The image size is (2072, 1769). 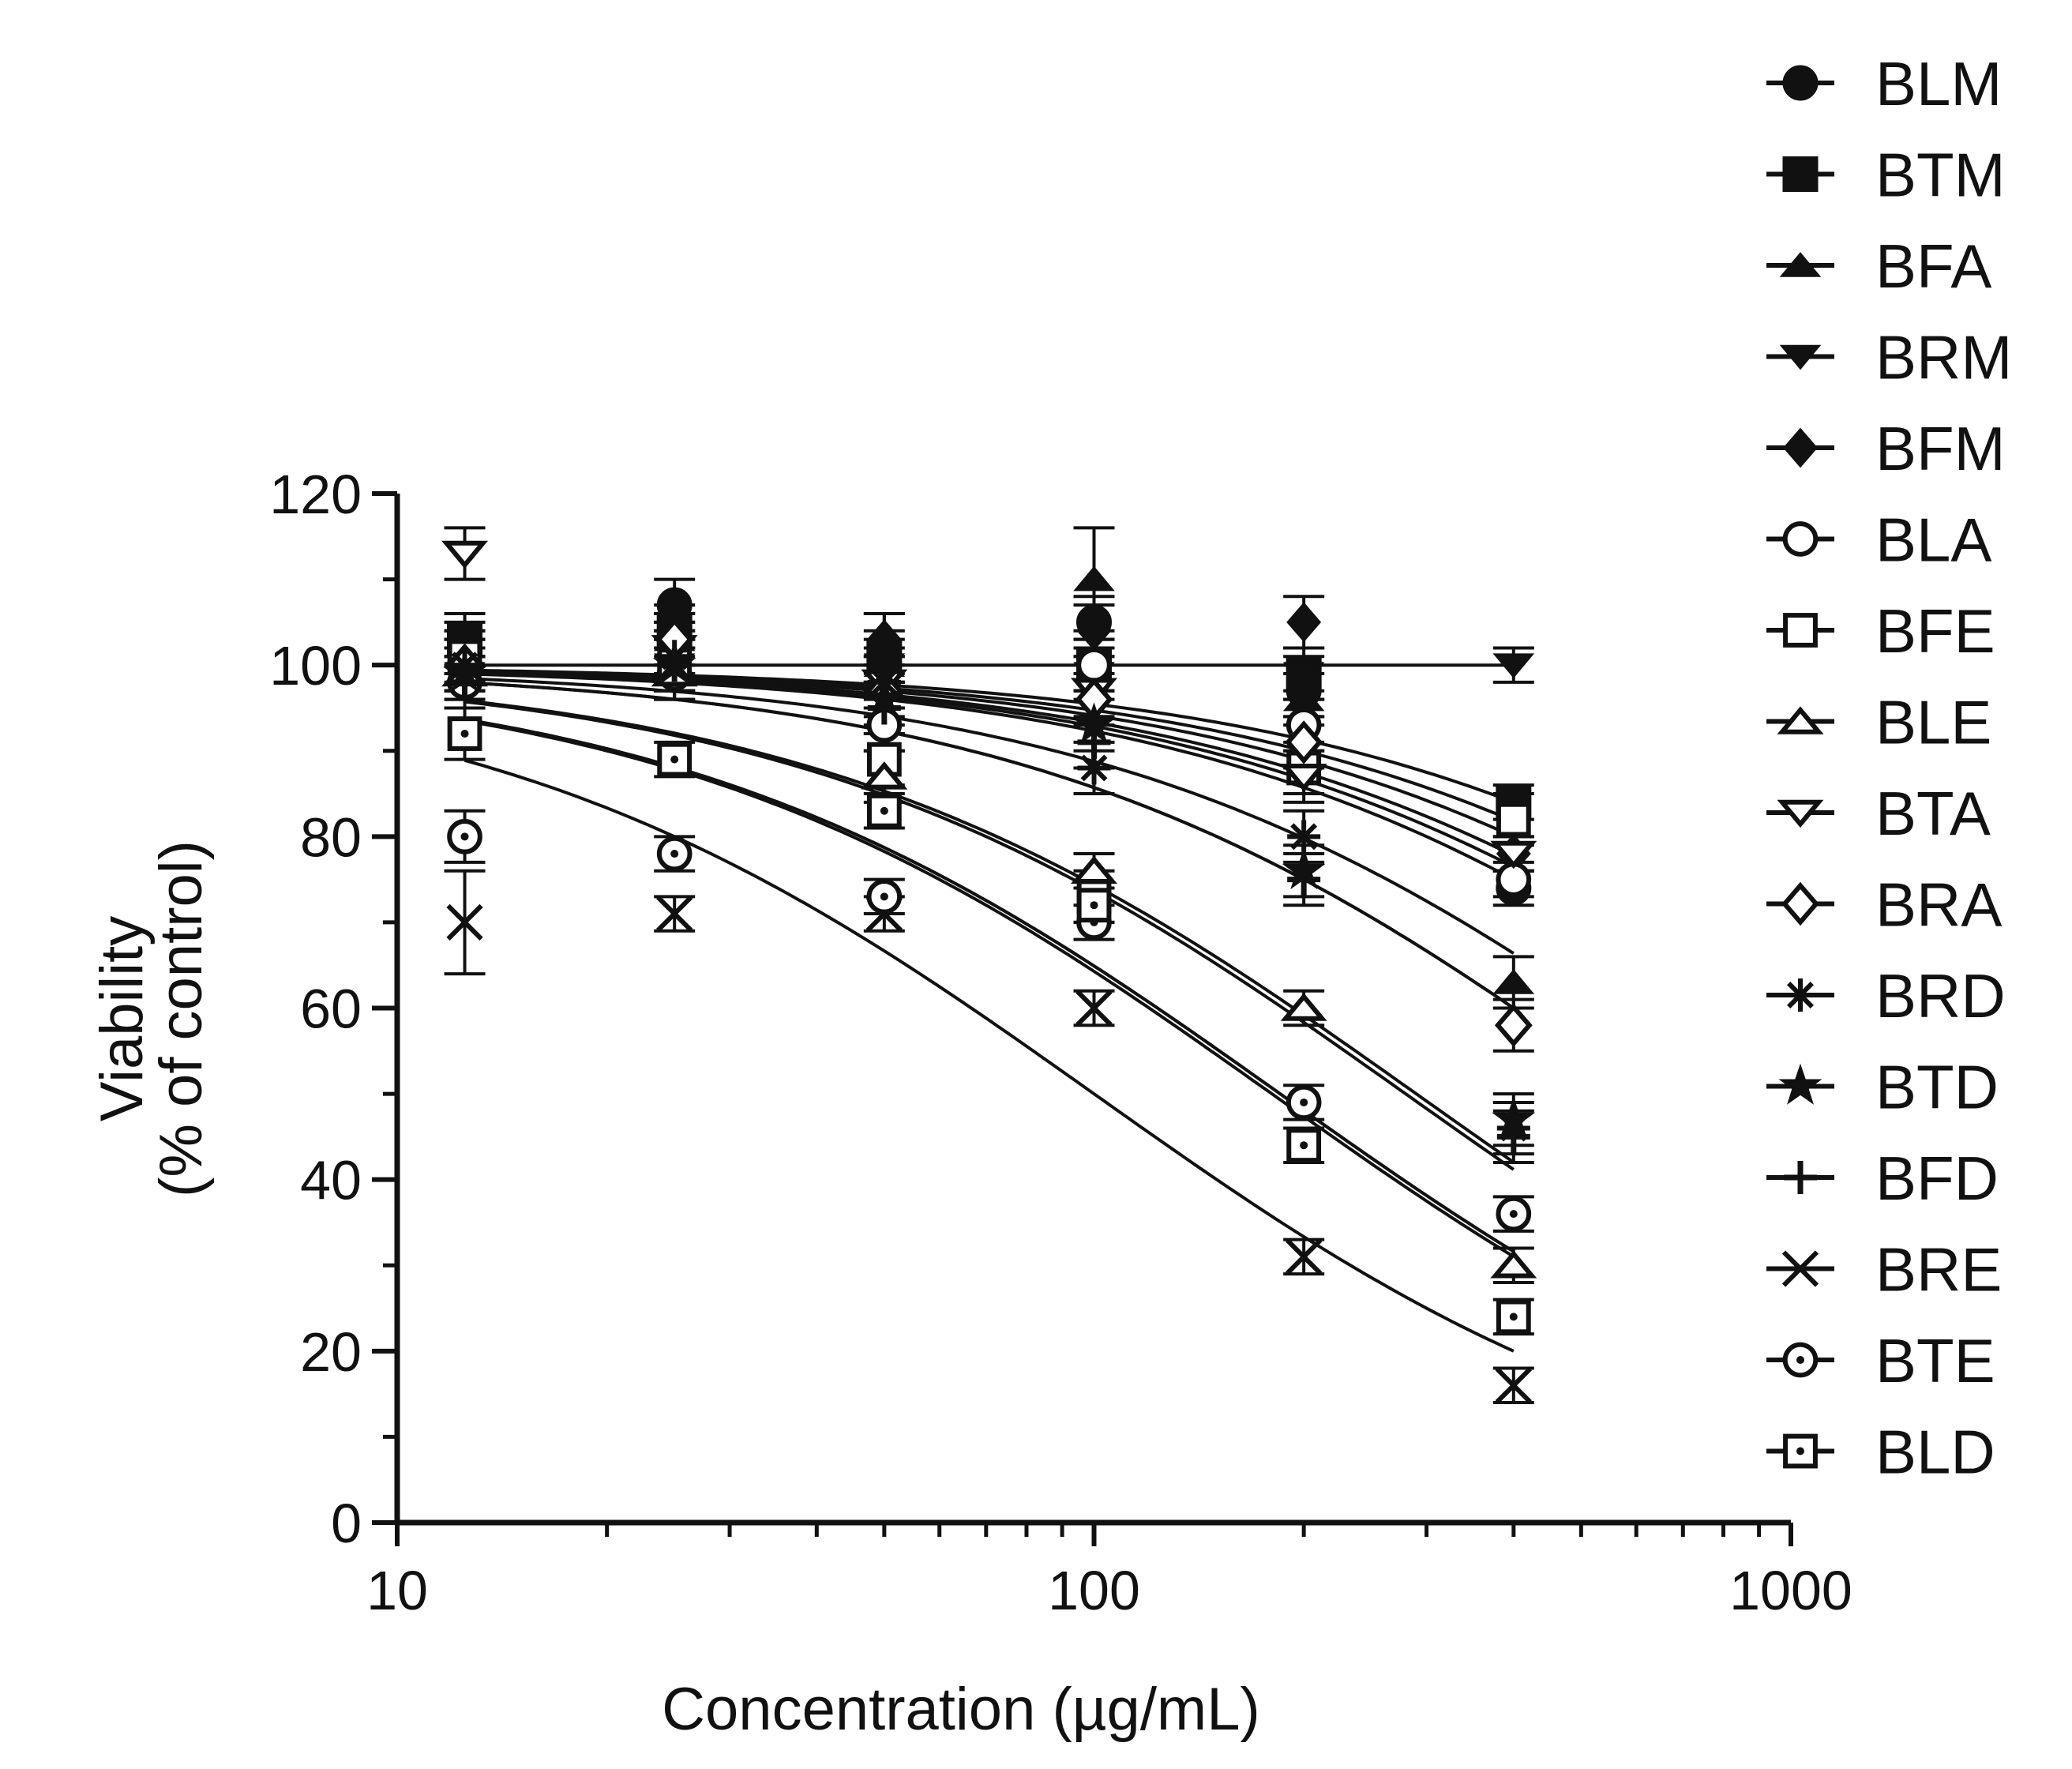 What do you see at coordinates (1304, 837) in the screenshot?
I see `point-brd` at bounding box center [1304, 837].